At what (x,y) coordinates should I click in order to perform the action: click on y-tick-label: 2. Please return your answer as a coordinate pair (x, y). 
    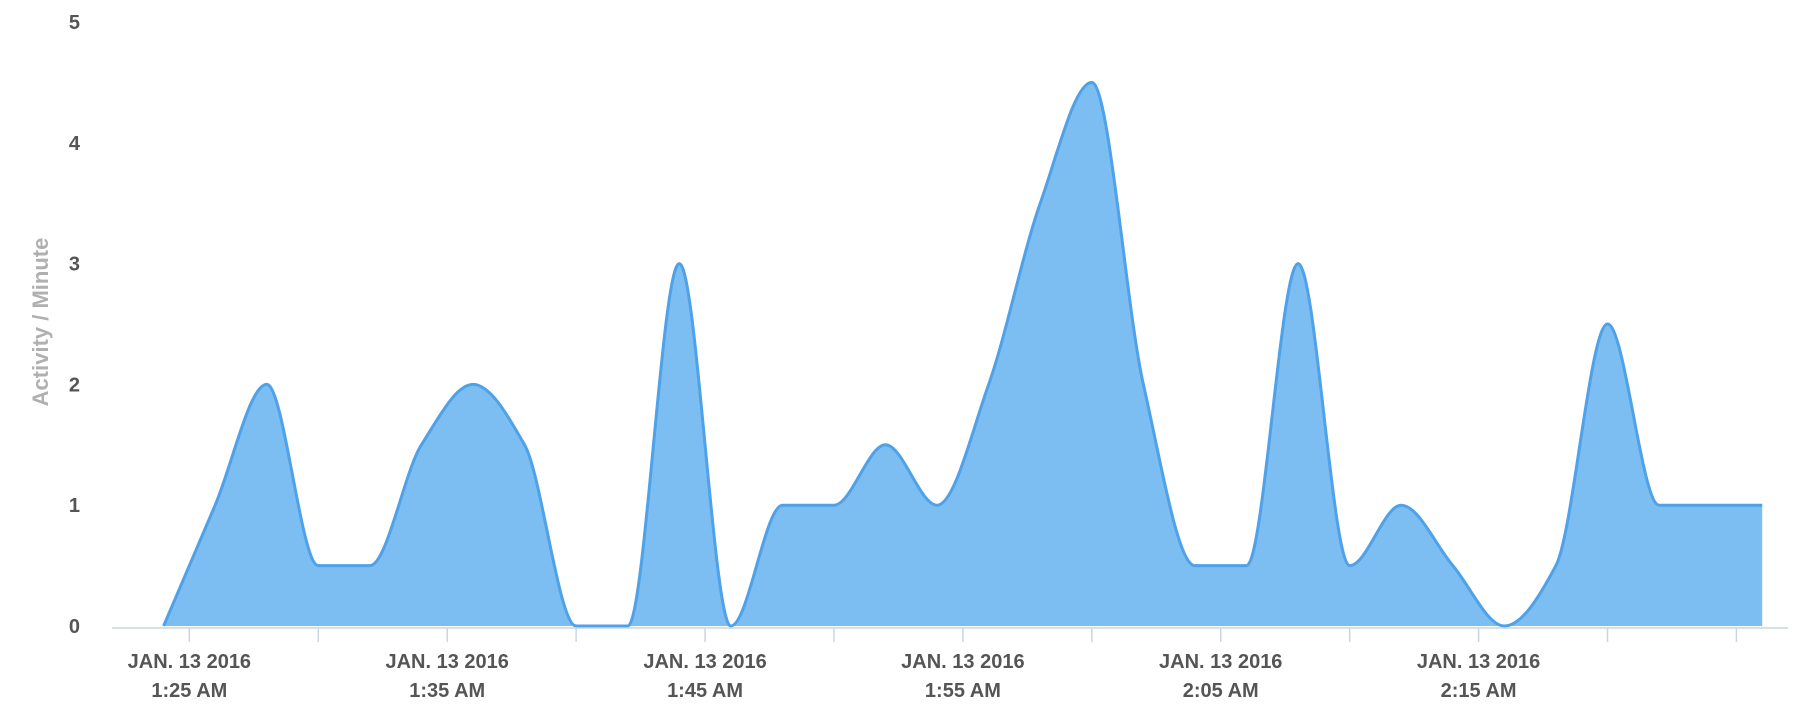
    Looking at the image, I should click on (74, 385).